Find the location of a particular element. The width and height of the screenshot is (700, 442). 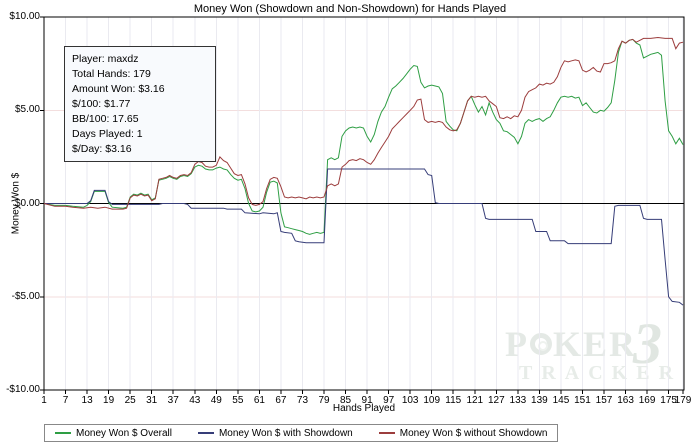

x-tick-label: 25 is located at coordinates (130, 400).